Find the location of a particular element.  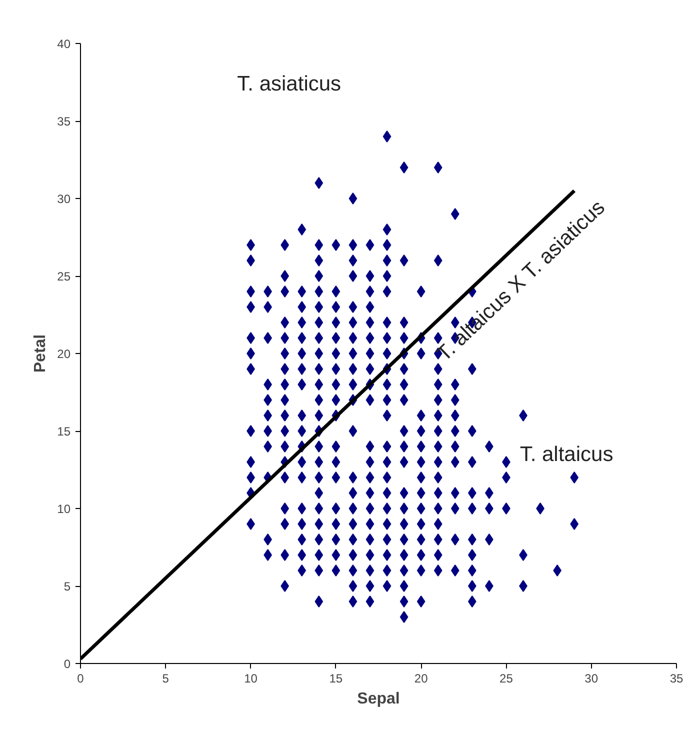

x-tick-label: 5 is located at coordinates (166, 679).